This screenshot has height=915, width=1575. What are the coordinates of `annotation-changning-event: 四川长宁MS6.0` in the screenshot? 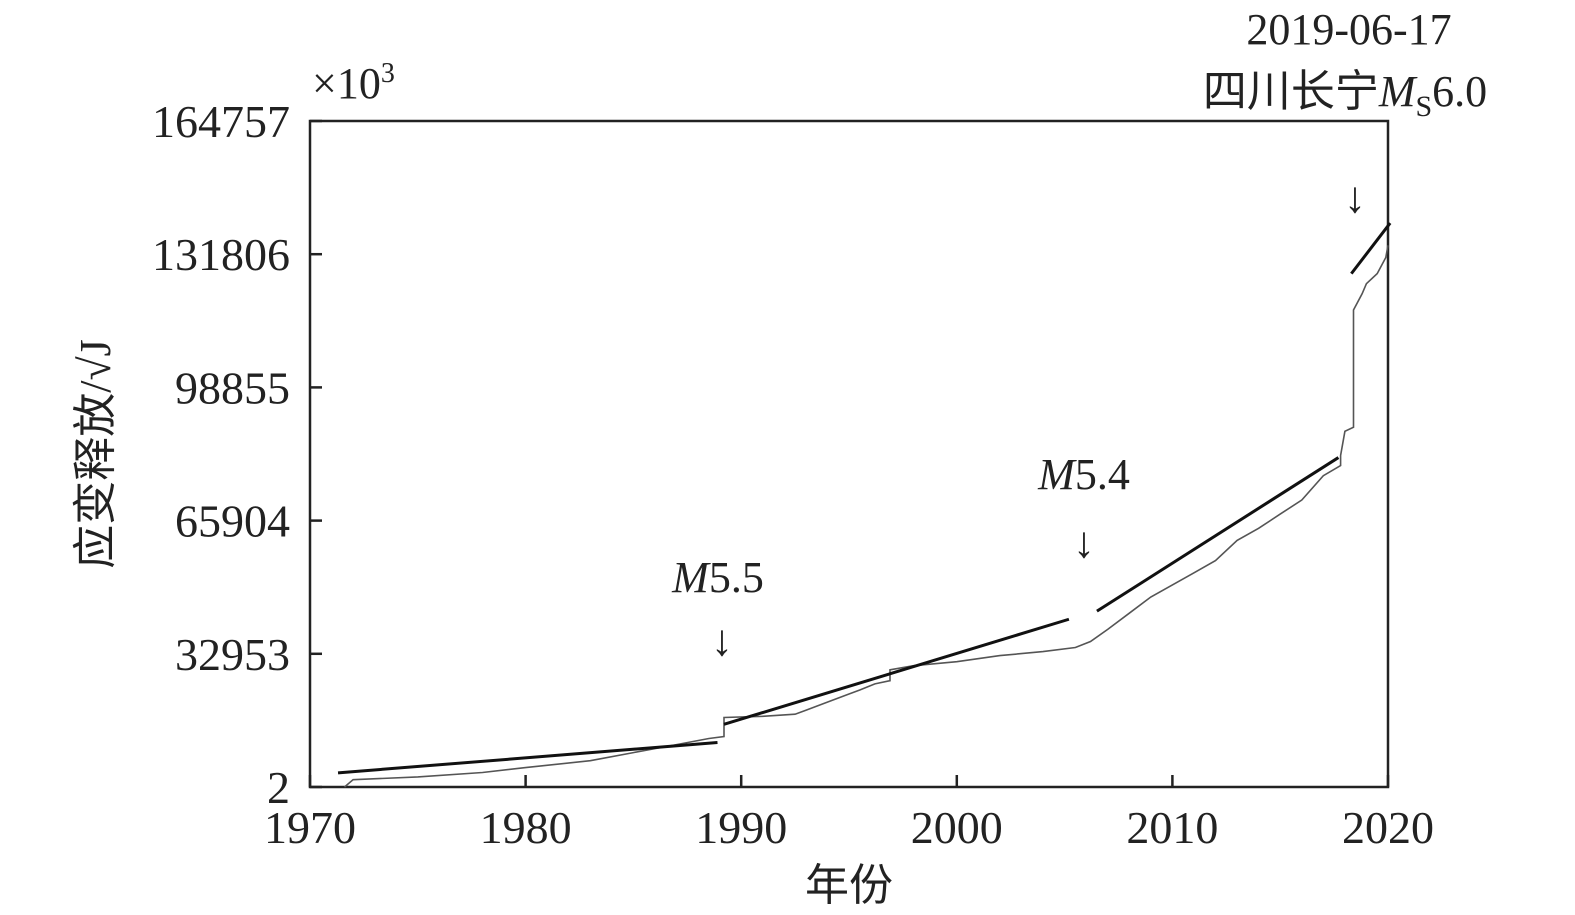 It's located at (1345, 95).